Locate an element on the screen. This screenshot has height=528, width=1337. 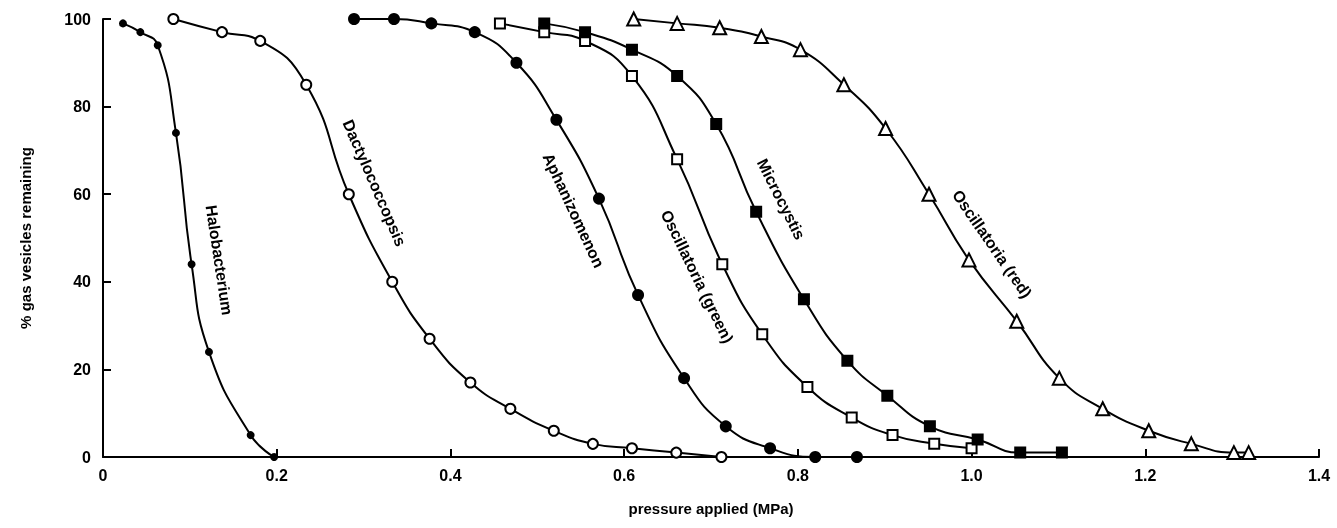
x-tick-label: 1.2 is located at coordinates (1145, 475).